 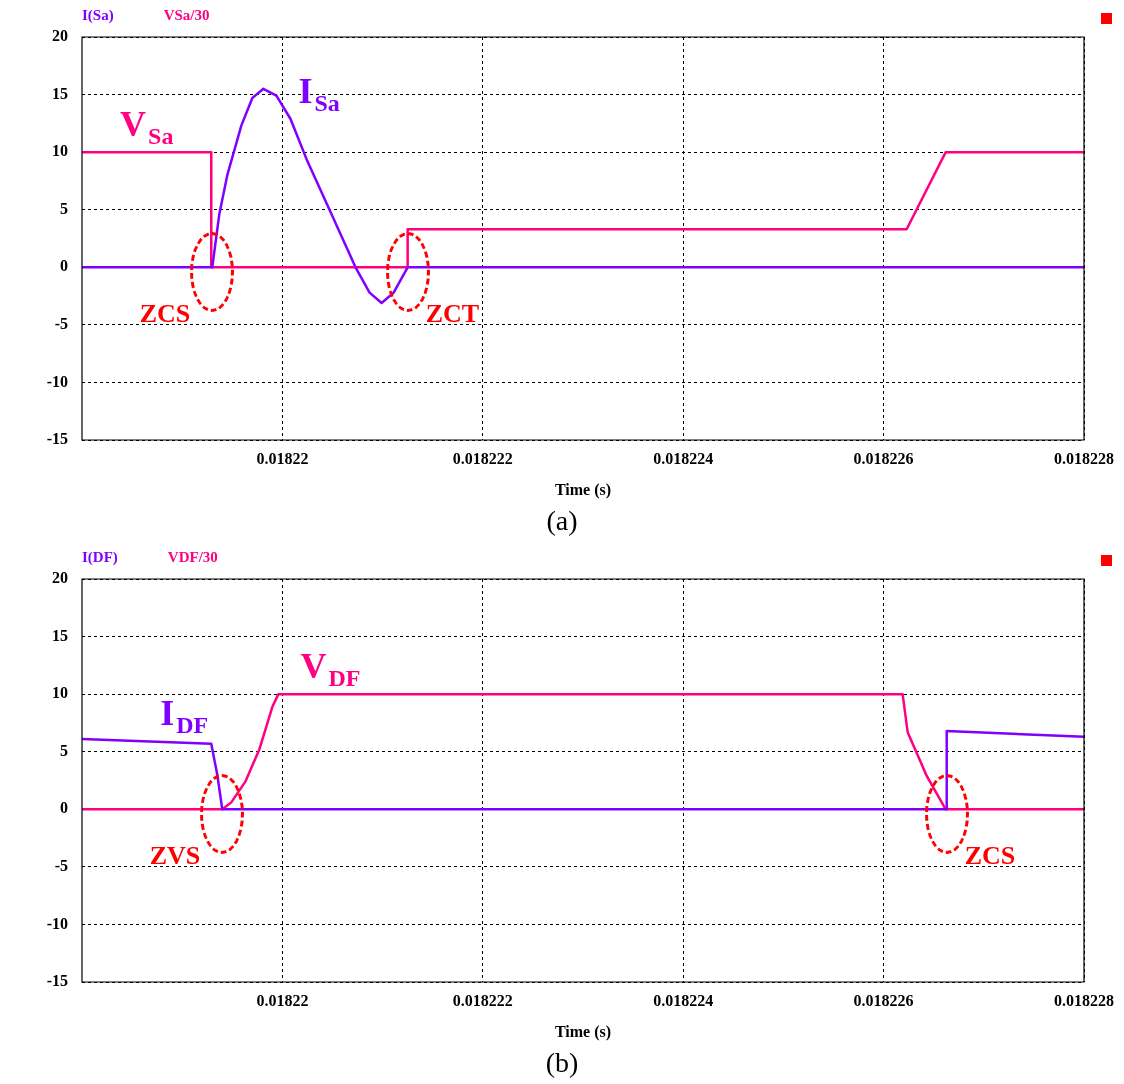 What do you see at coordinates (562, 1063) in the screenshot?
I see `text: (b)` at bounding box center [562, 1063].